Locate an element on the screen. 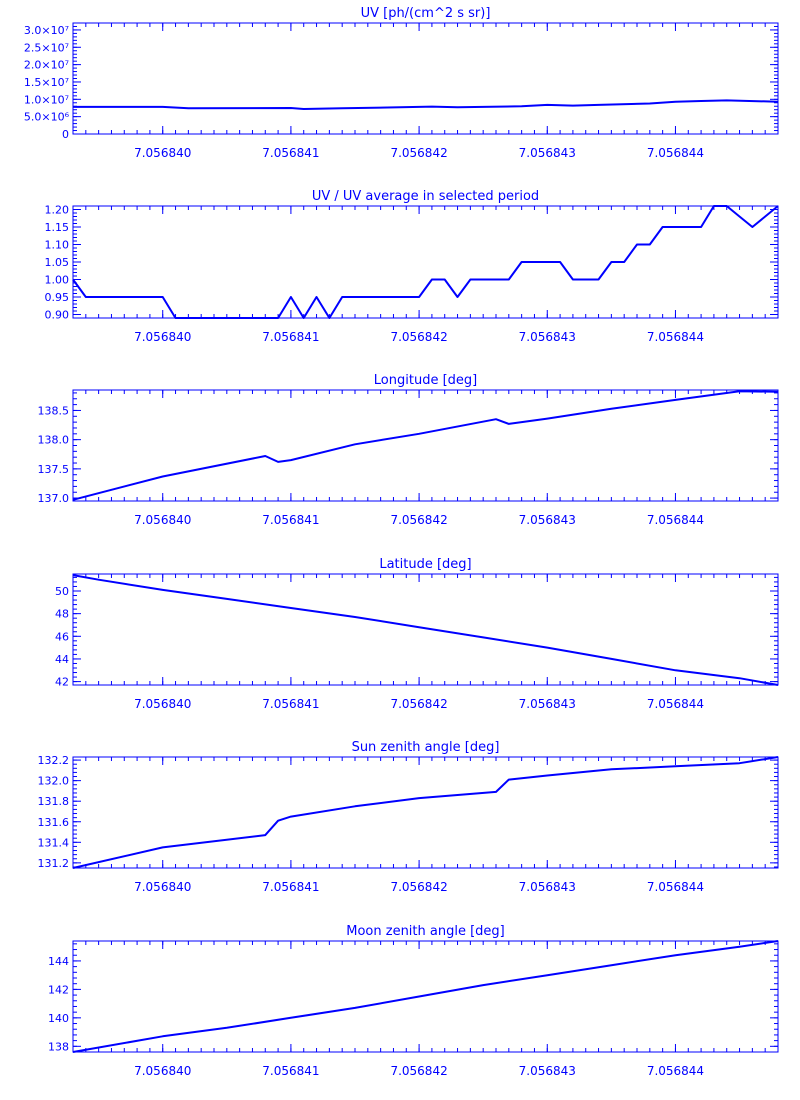 The width and height of the screenshot is (800, 1100). y-tick-label: 1.10 is located at coordinates (57, 245).